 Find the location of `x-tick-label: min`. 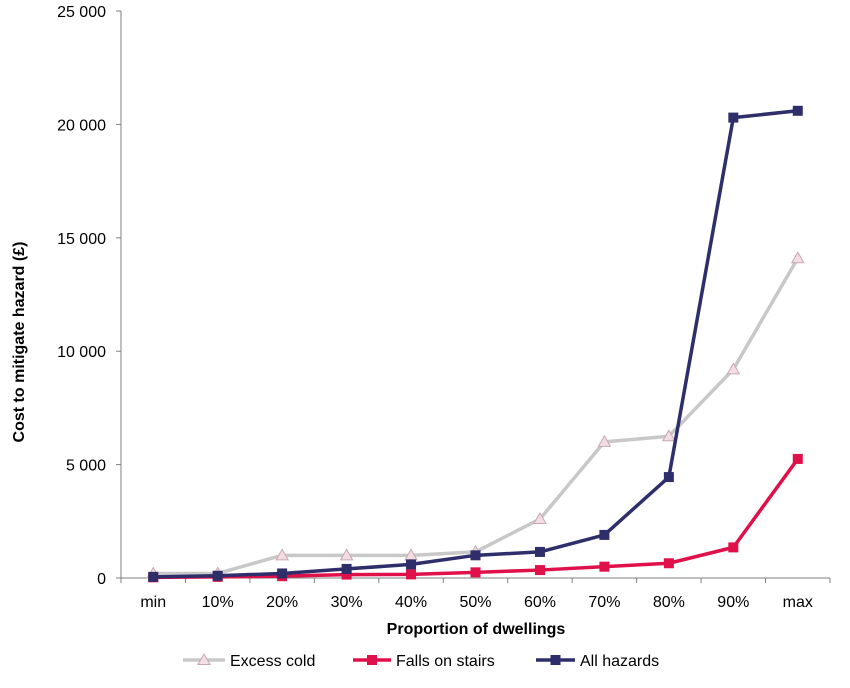

x-tick-label: min is located at coordinates (153, 602).